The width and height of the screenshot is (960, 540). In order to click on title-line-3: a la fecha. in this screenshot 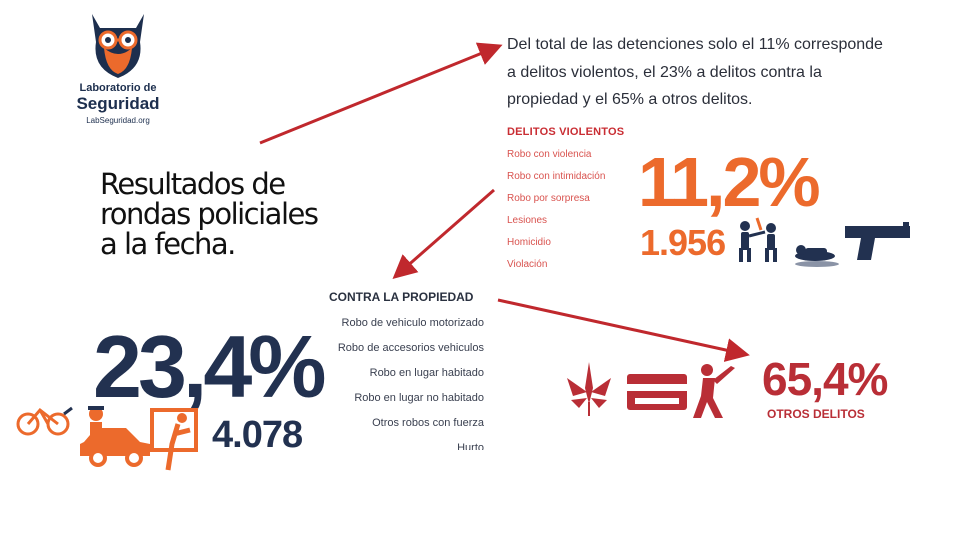, I will do `click(168, 244)`.